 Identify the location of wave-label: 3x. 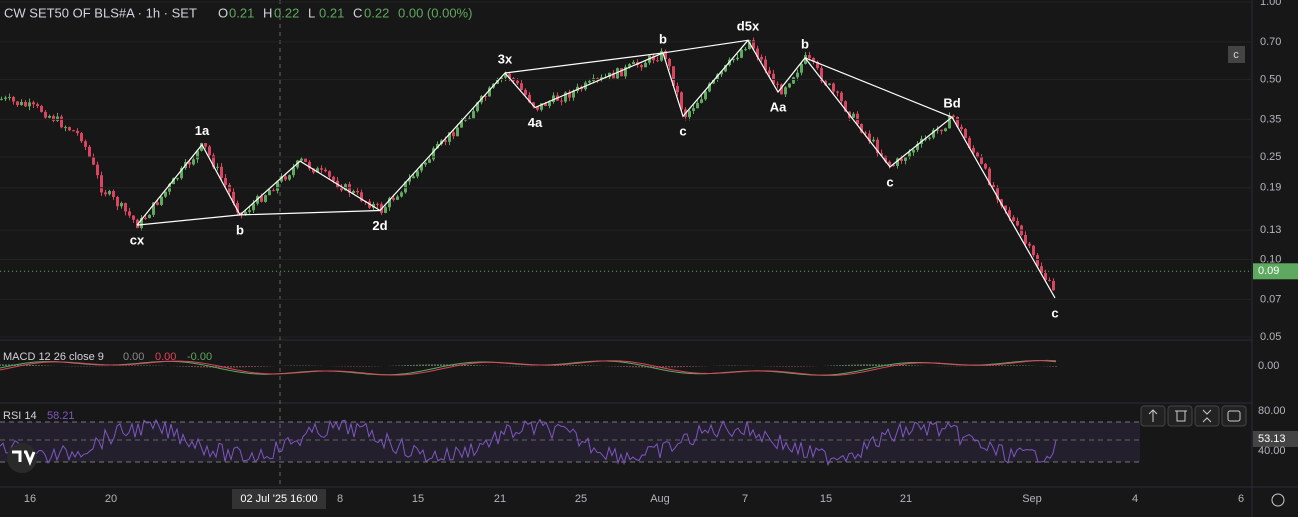
(505, 58).